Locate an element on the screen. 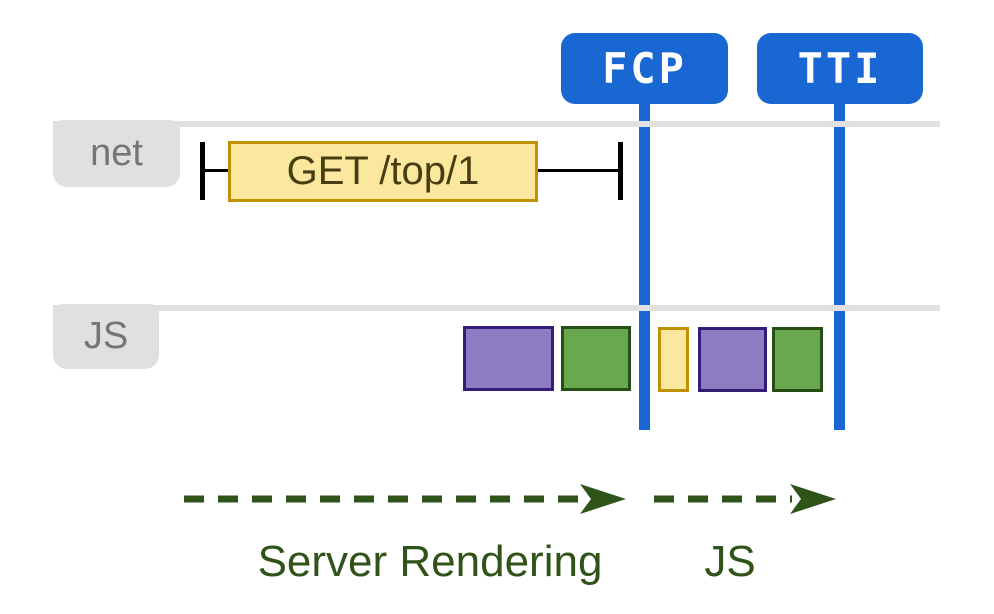  tti-badge: TTI is located at coordinates (840, 68).